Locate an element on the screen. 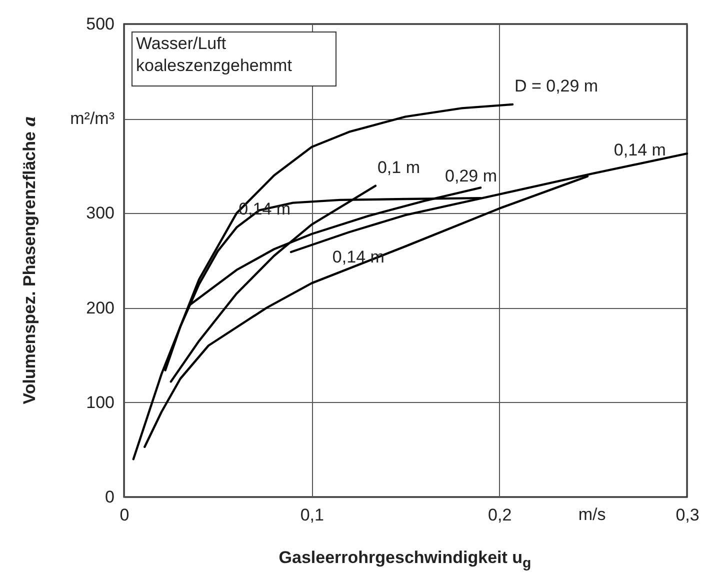  y-tick-label: 300 is located at coordinates (100, 213).